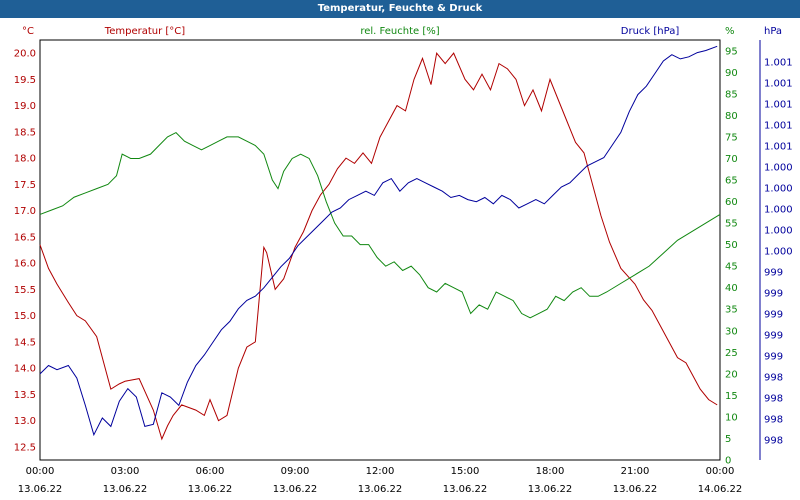 The image size is (800, 500). Describe the element at coordinates (125, 471) in the screenshot. I see `x-tick-time: 03:00` at that location.